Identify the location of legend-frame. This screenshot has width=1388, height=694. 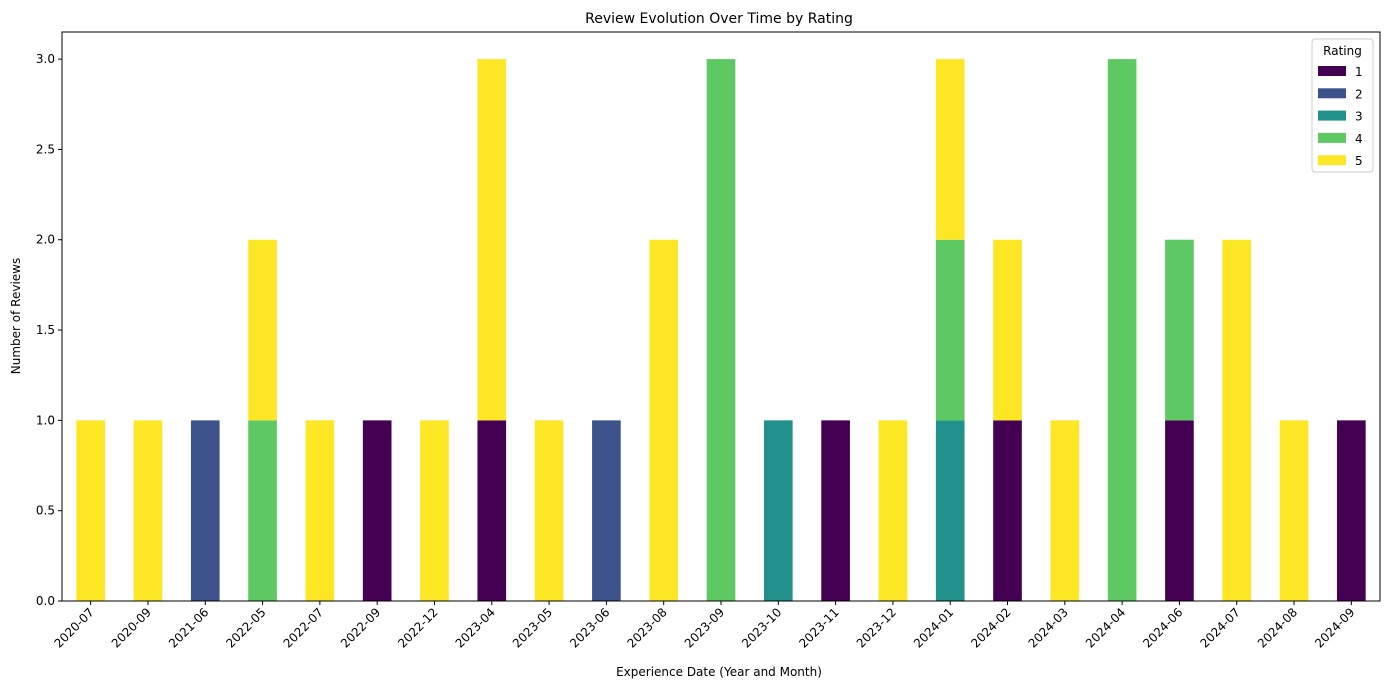
(1342, 105).